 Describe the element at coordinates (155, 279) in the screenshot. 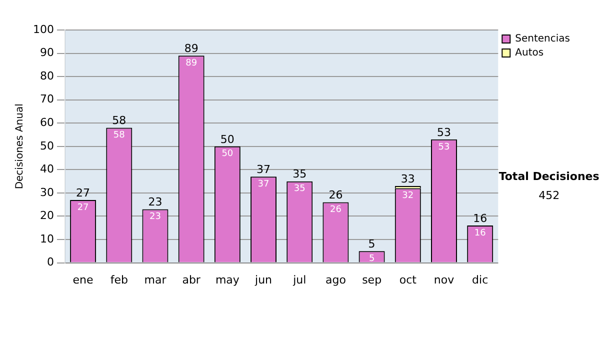

I see `x-tick-label: mar` at that location.